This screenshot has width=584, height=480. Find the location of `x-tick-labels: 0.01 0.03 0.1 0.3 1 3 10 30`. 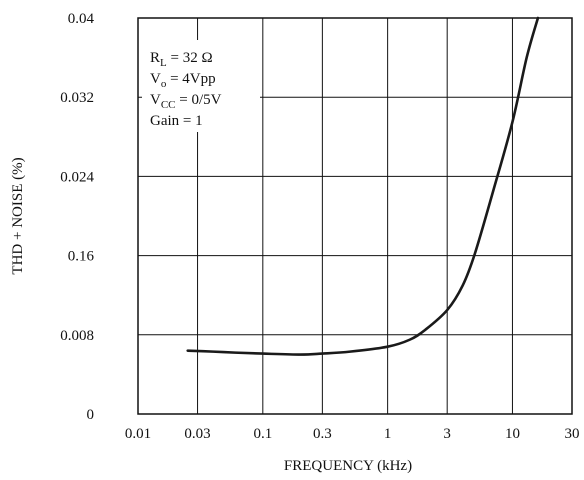

x-tick-labels: 0.01 0.03 0.1 0.3 1 3 10 30 is located at coordinates (352, 434).